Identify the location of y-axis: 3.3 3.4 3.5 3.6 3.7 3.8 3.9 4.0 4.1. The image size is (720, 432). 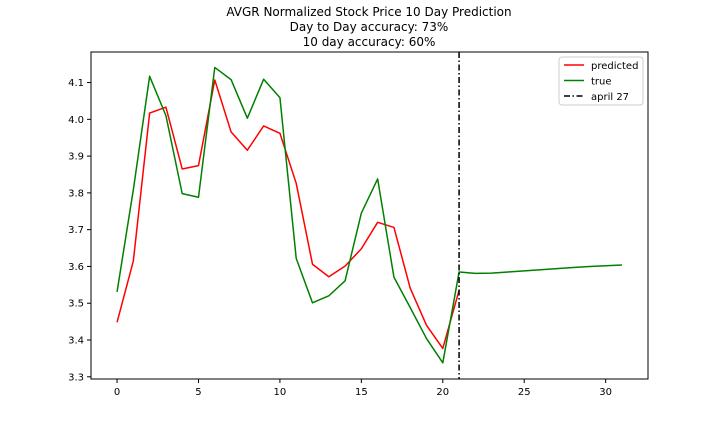
(79, 230).